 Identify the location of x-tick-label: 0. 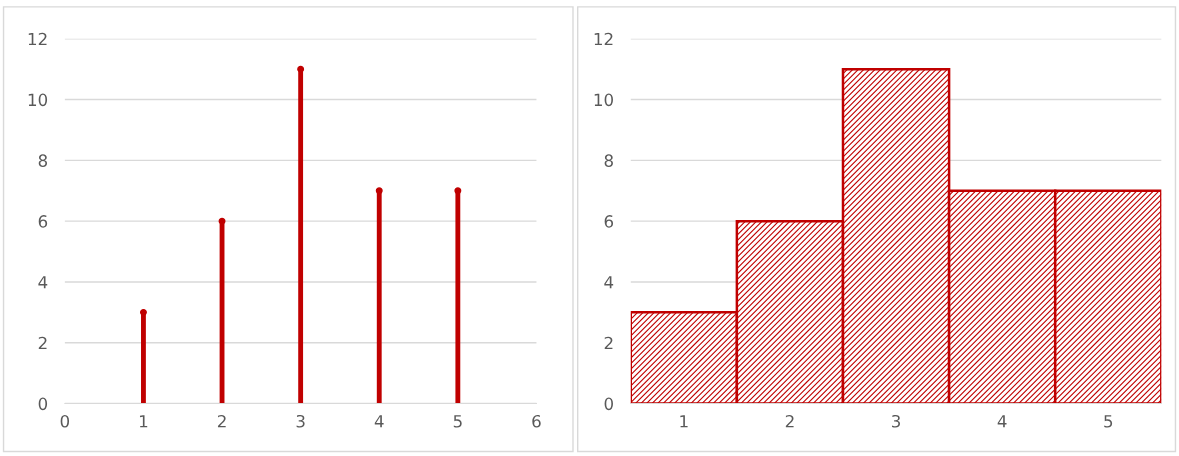
(65, 421).